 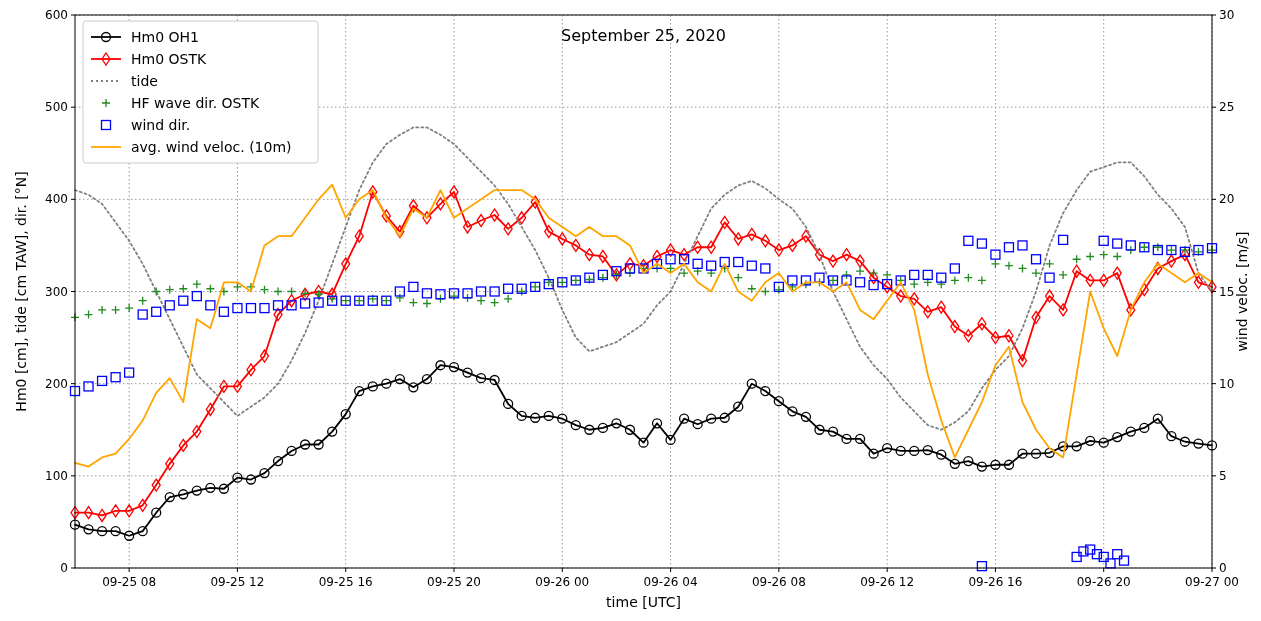 What do you see at coordinates (56, 15) in the screenshot?
I see `y-tick-label: 600` at bounding box center [56, 15].